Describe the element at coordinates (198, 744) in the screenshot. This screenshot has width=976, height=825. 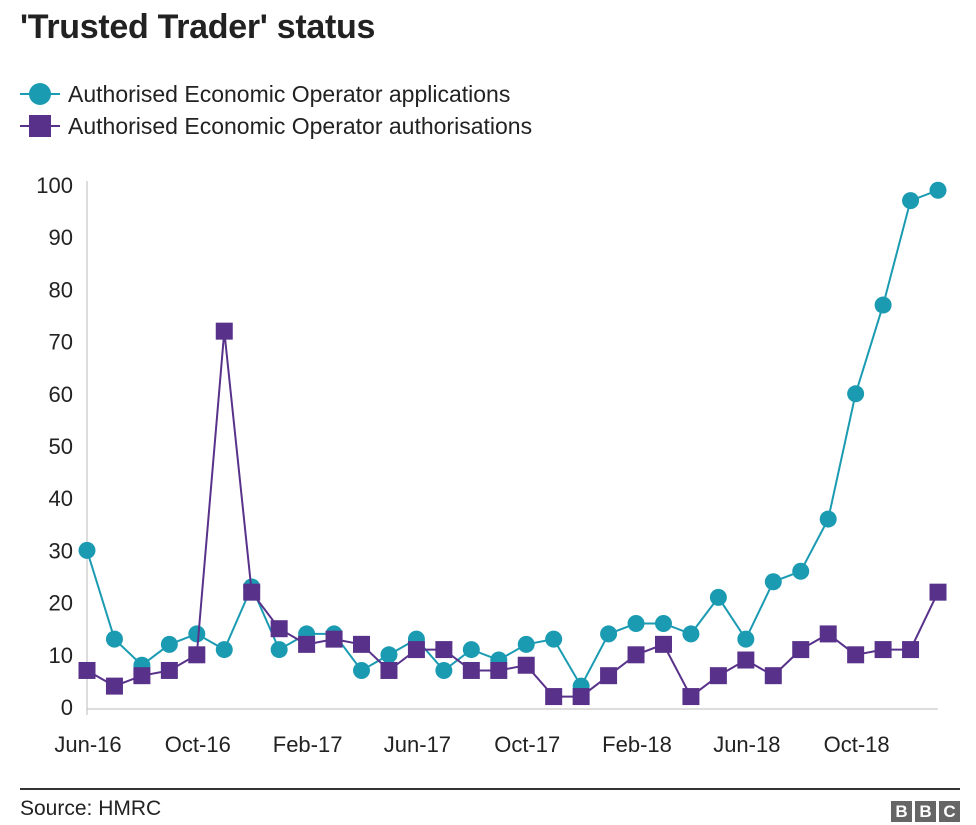
I see `x-tick-label: Oct-16` at that location.